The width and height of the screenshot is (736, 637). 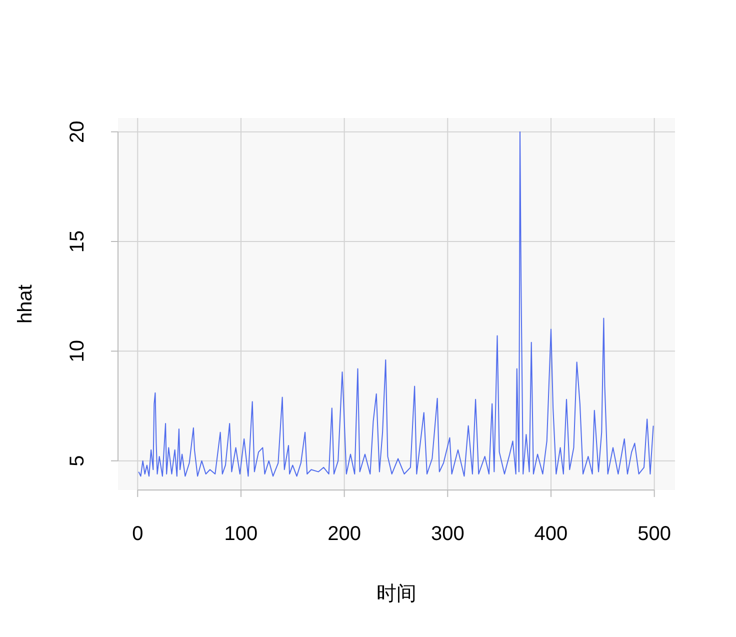 What do you see at coordinates (655, 534) in the screenshot?
I see `x-tick-label: 500` at bounding box center [655, 534].